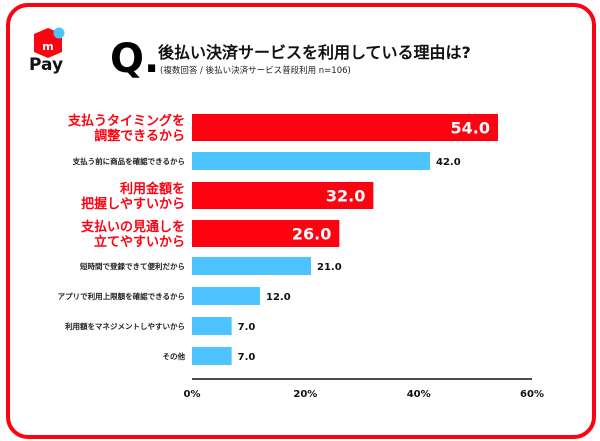 This screenshot has width=600, height=441. What do you see at coordinates (532, 394) in the screenshot?
I see `x-tick-label: 60%` at bounding box center [532, 394].